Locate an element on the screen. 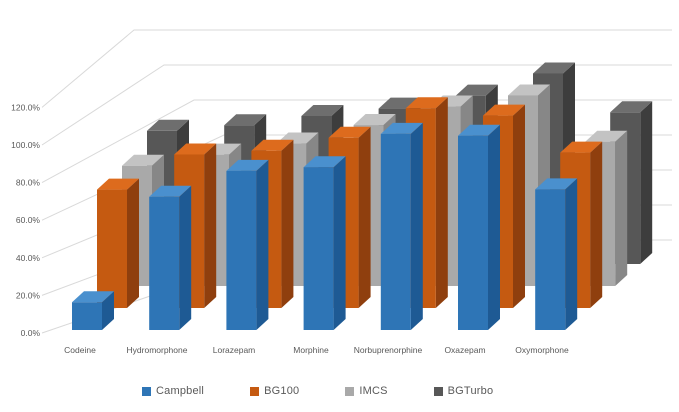 This screenshot has width=679, height=412. bar-campbell-oxazepam is located at coordinates (479, 227).